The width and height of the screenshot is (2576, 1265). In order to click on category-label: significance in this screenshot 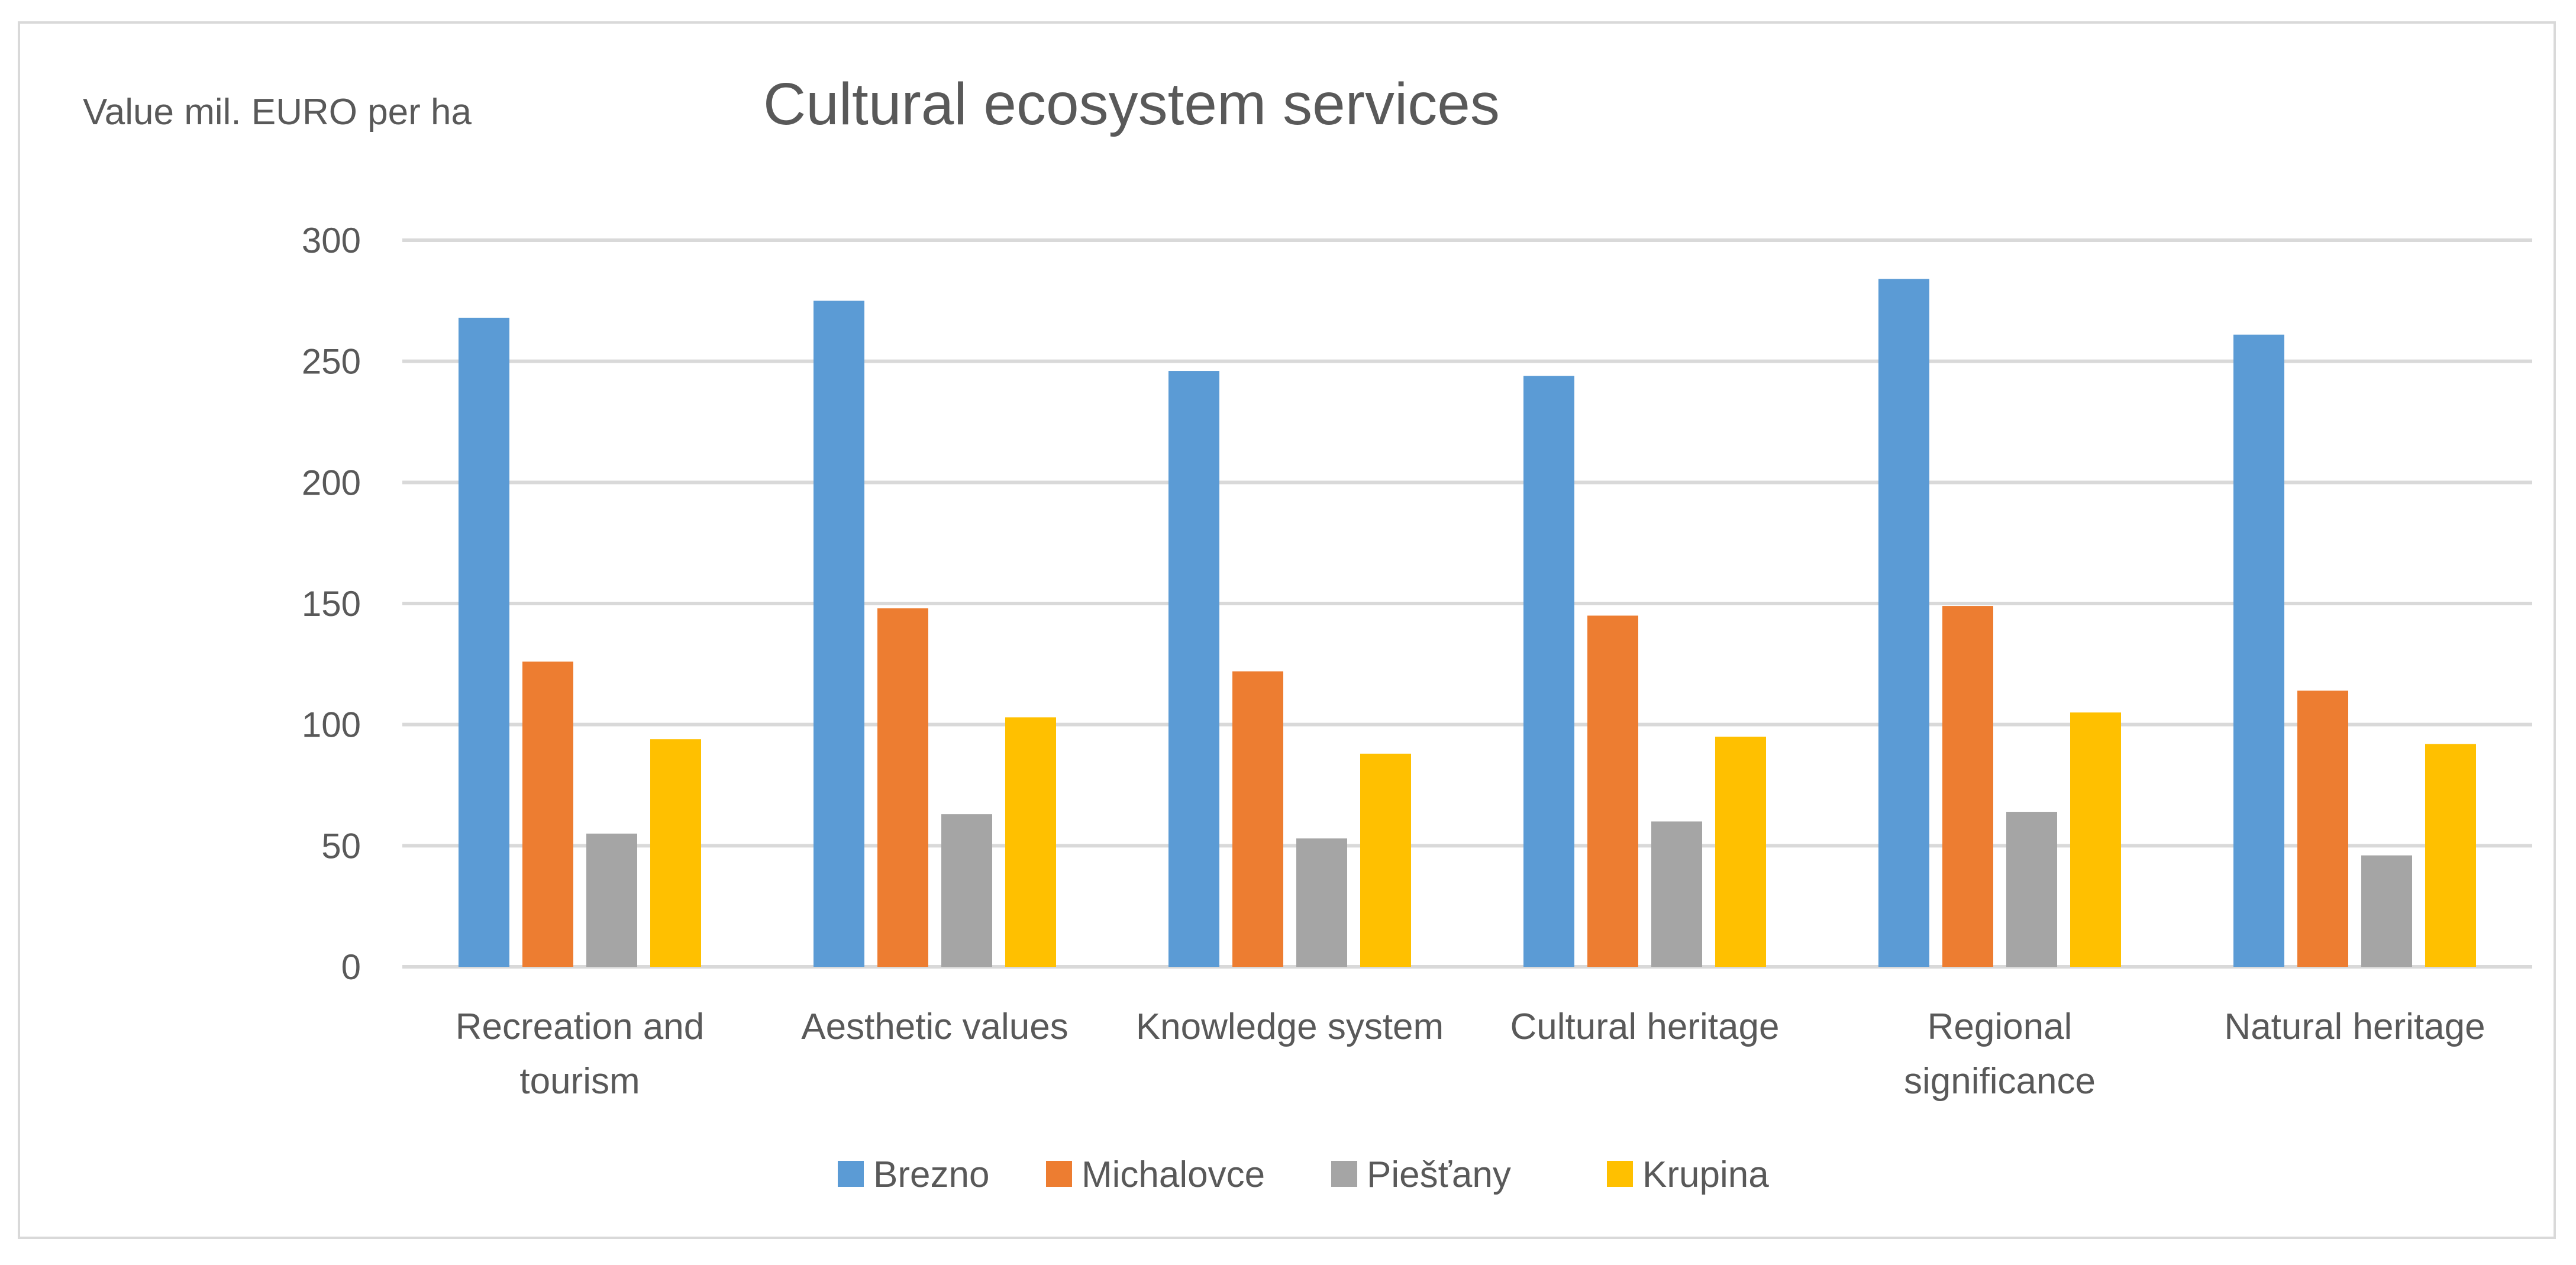, I will do `click(2000, 1081)`.